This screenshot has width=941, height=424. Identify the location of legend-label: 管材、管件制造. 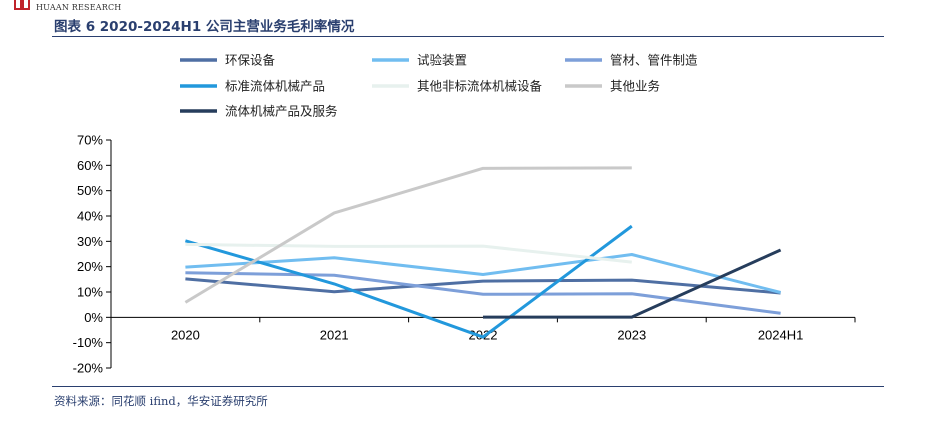
(654, 60).